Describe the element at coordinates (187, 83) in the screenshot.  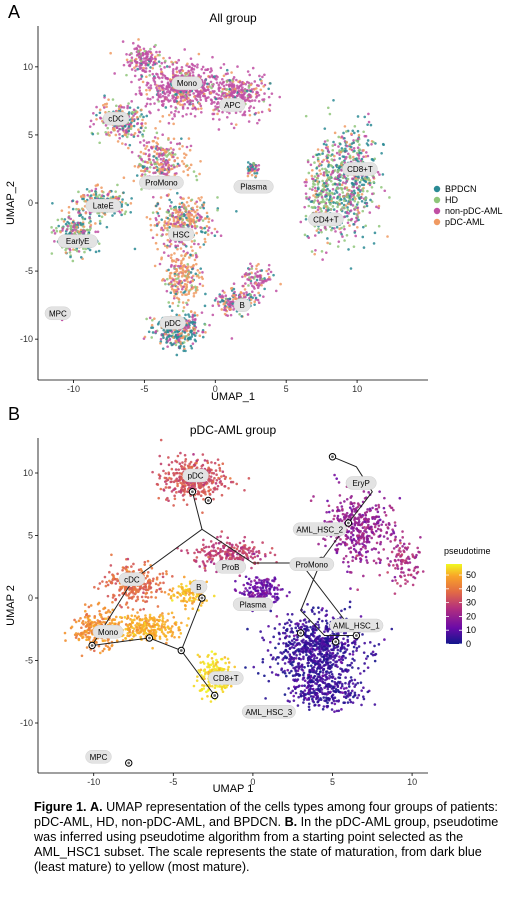
I see `panel-a-cluster-label: Mono` at that location.